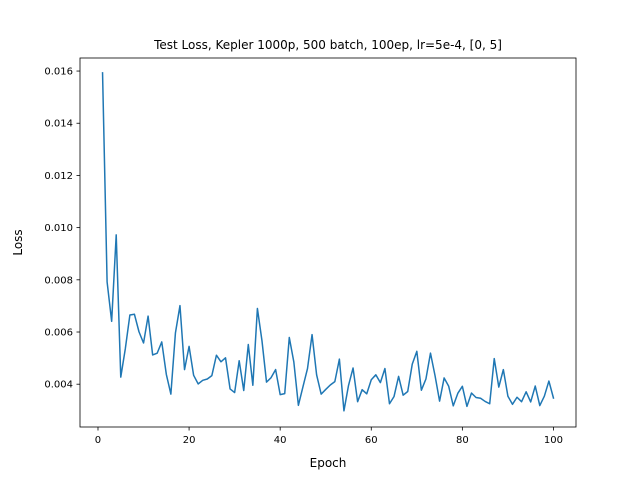 The width and height of the screenshot is (640, 480). What do you see at coordinates (58, 176) in the screenshot?
I see `y-tick-label: 0.012` at bounding box center [58, 176].